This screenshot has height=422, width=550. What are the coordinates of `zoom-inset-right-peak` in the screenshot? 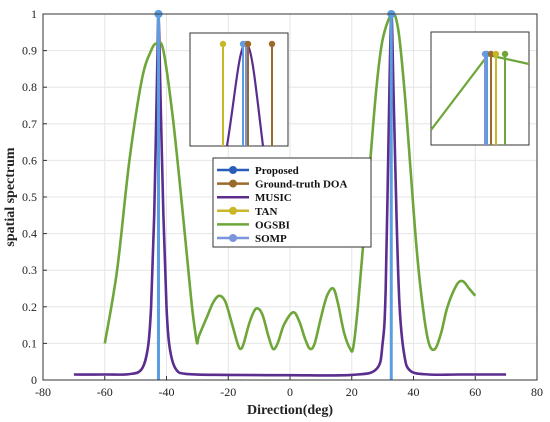 It's located at (480, 88).